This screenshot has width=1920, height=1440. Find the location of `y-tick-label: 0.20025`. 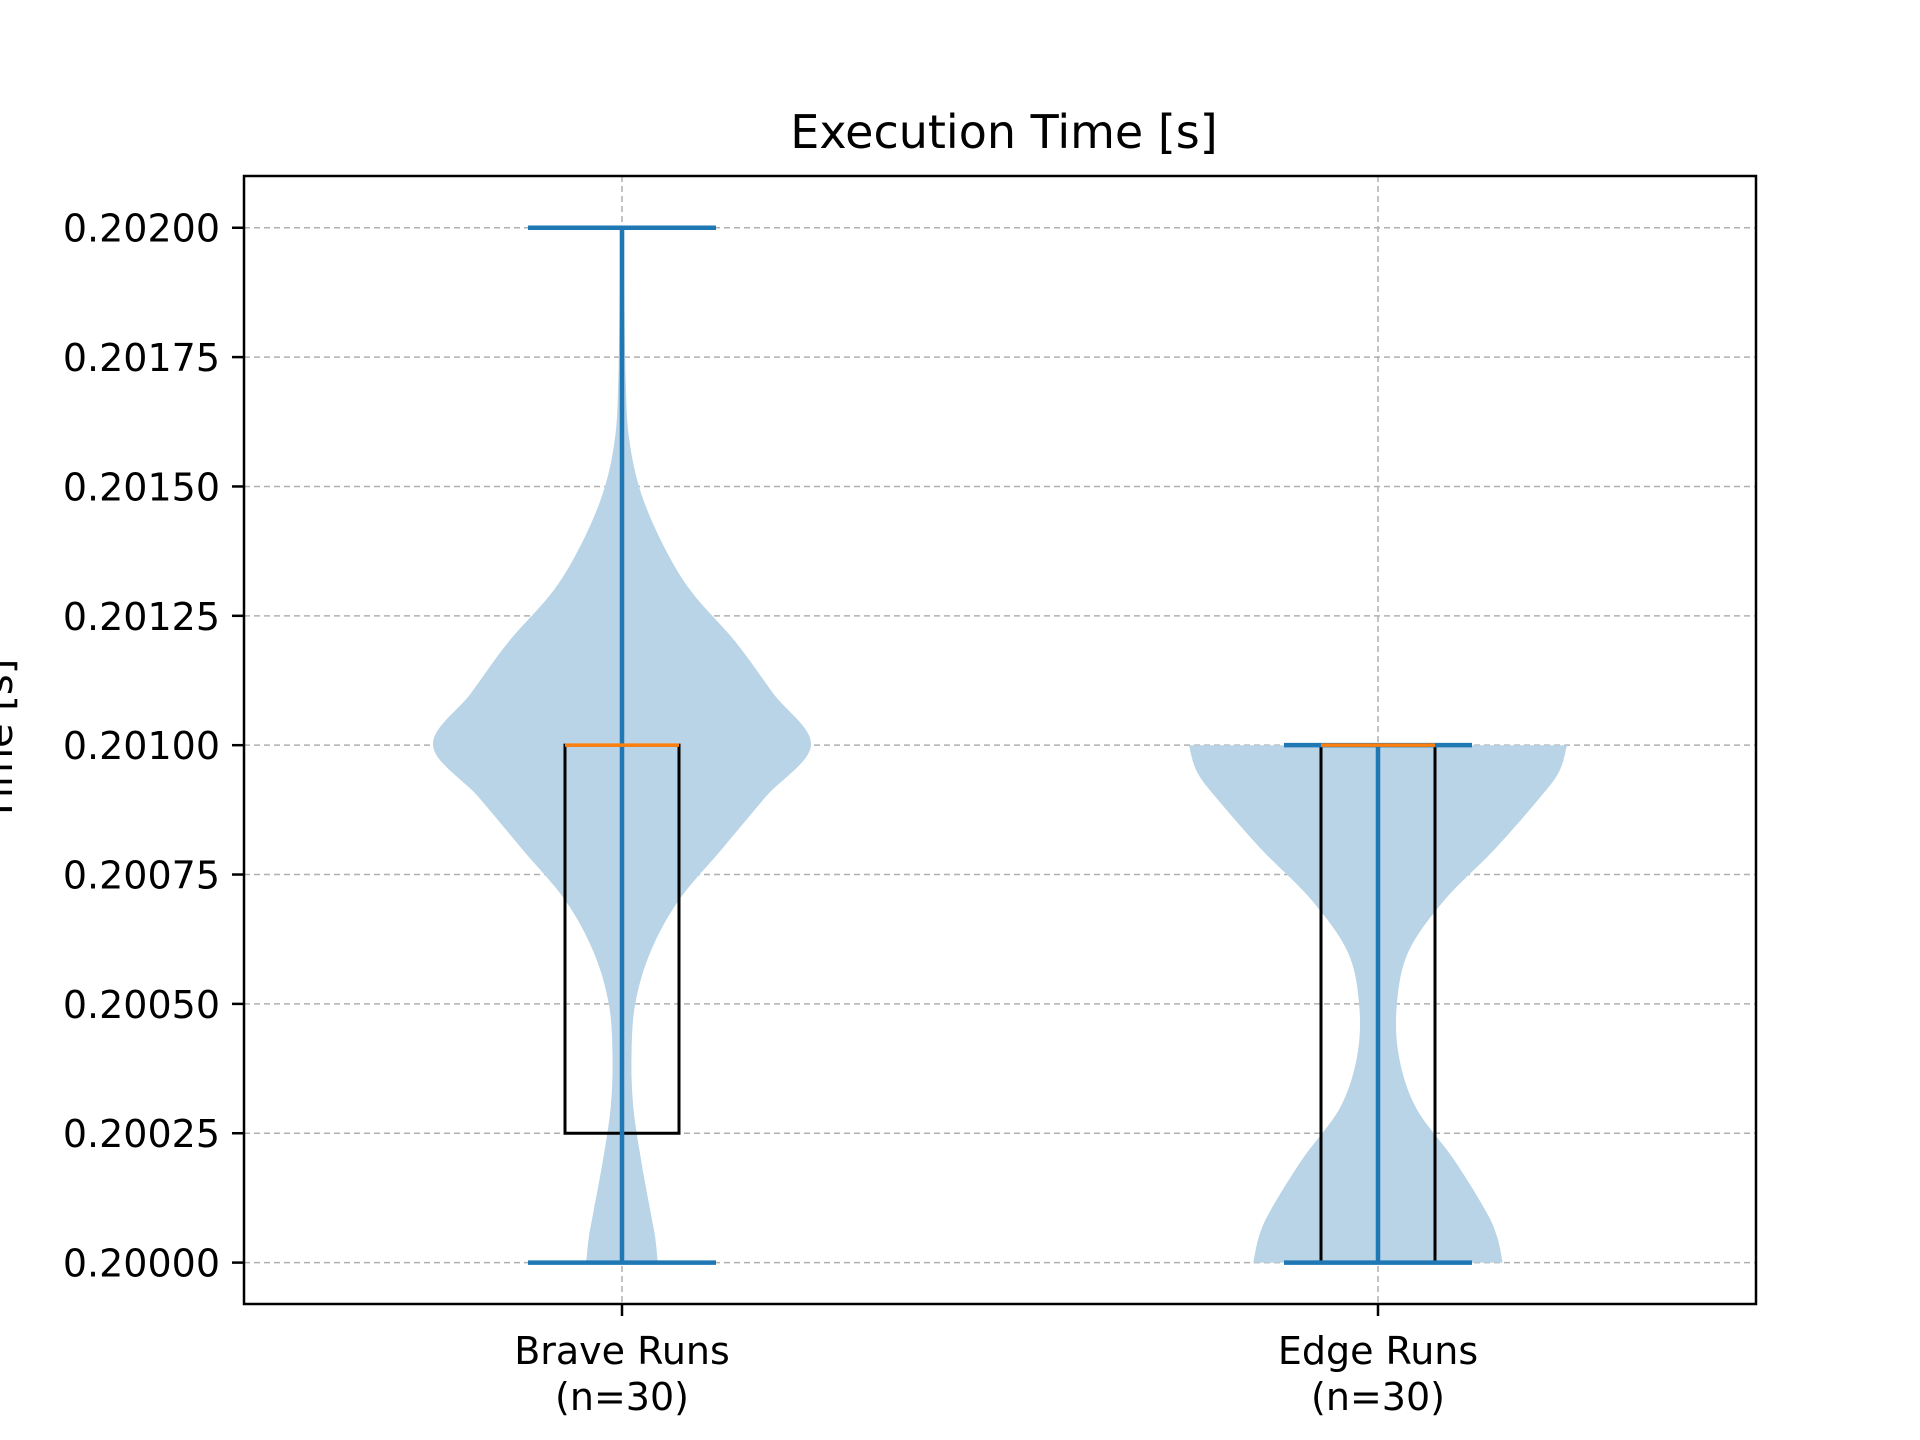

y-tick-label: 0.20025 is located at coordinates (141, 1134).